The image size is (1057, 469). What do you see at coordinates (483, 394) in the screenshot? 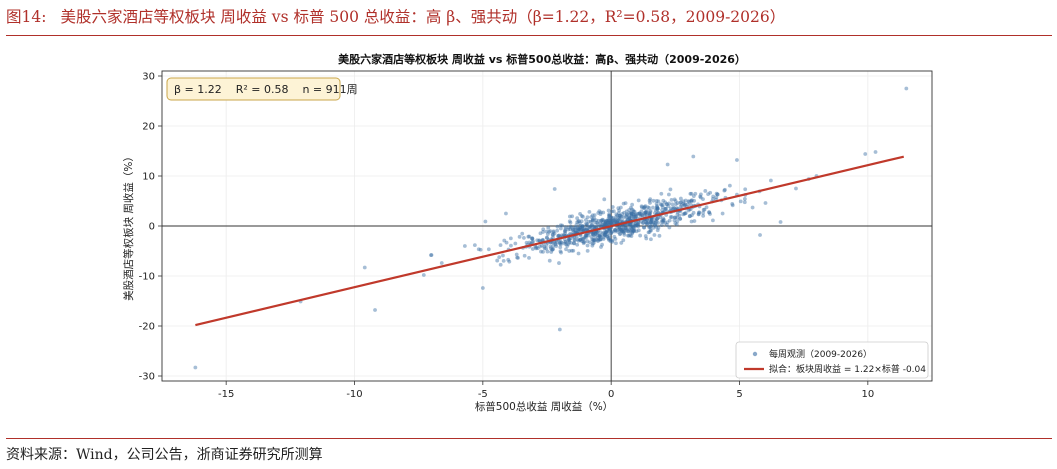
I see `x-tick-label: -5` at bounding box center [483, 394].